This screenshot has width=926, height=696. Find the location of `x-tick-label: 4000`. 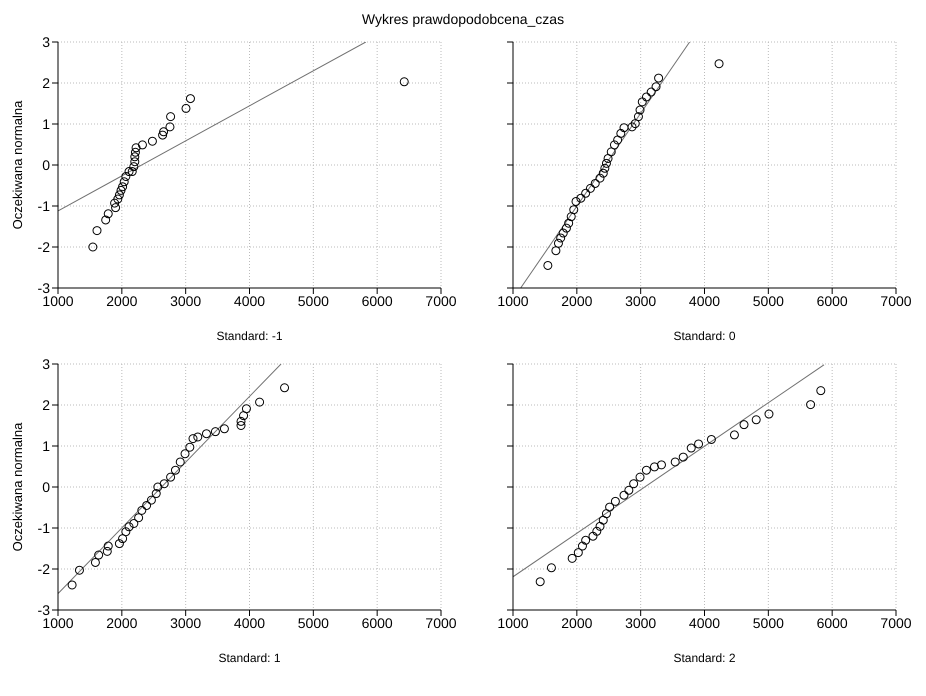

x-tick-label: 4000 is located at coordinates (704, 622).